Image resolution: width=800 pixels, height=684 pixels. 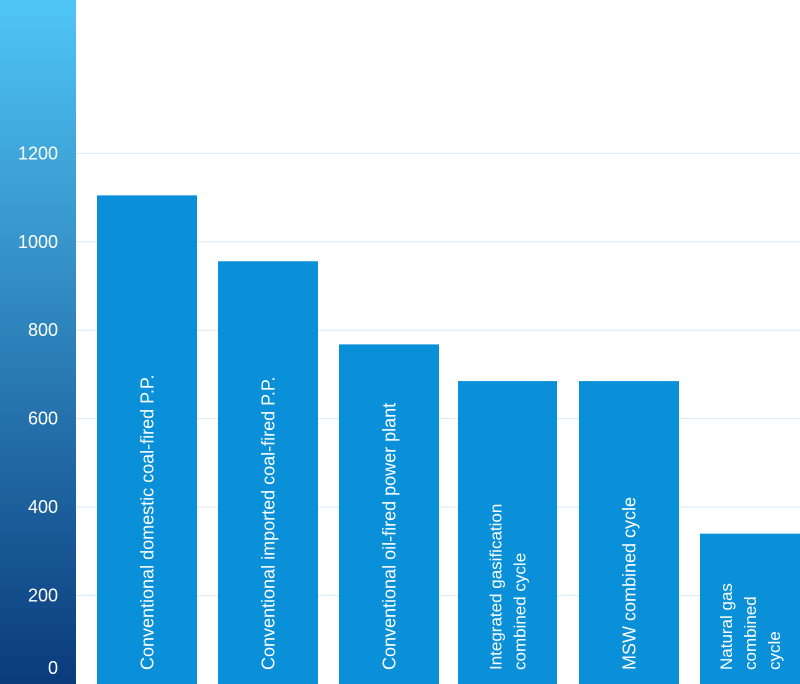 What do you see at coordinates (750, 633) in the screenshot?
I see `bar-category-label-line: combined` at bounding box center [750, 633].